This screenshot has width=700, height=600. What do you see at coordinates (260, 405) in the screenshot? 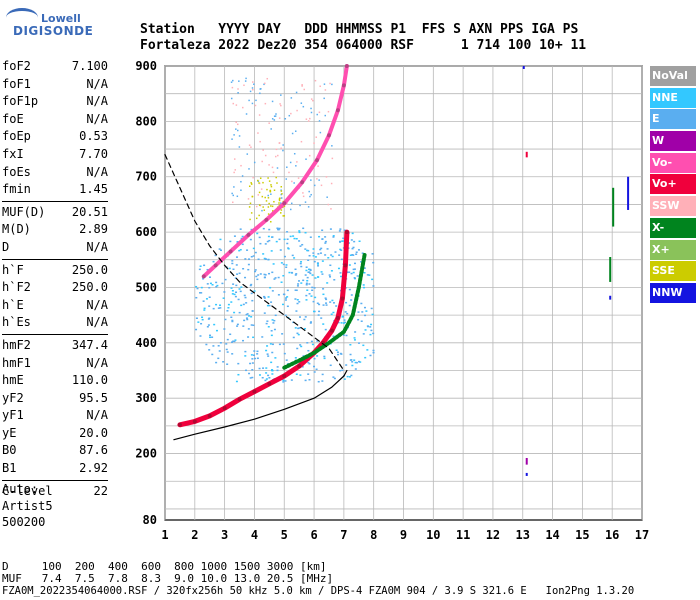
I see `trace-fit` at bounding box center [260, 405].